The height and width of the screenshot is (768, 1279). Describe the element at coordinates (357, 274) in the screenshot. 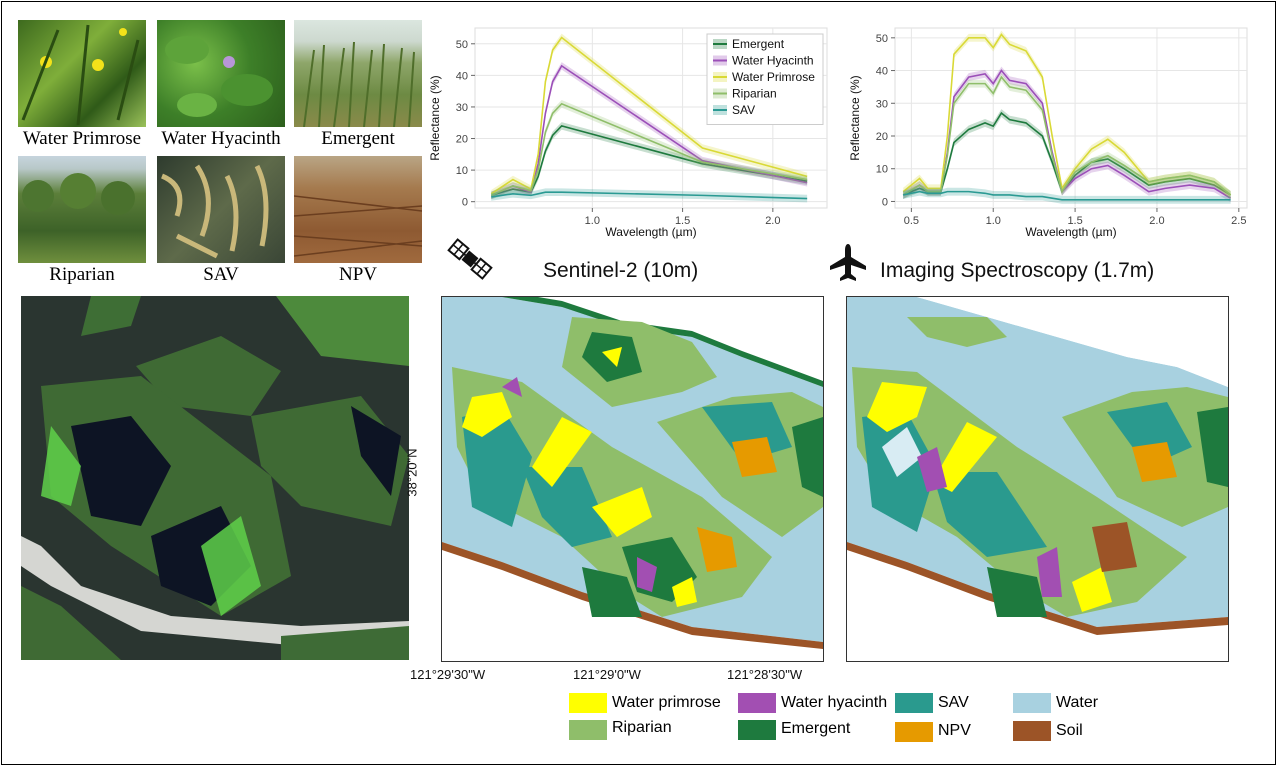

I see `photo-label: NPV` at that location.